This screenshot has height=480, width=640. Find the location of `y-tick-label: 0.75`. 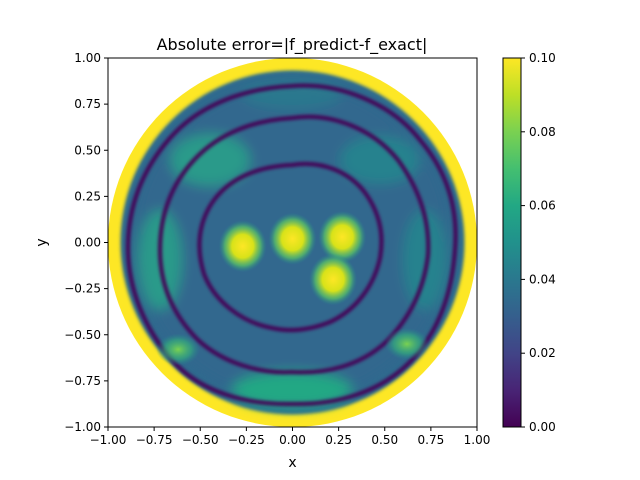

y-tick-label: 0.75 is located at coordinates (87, 104).